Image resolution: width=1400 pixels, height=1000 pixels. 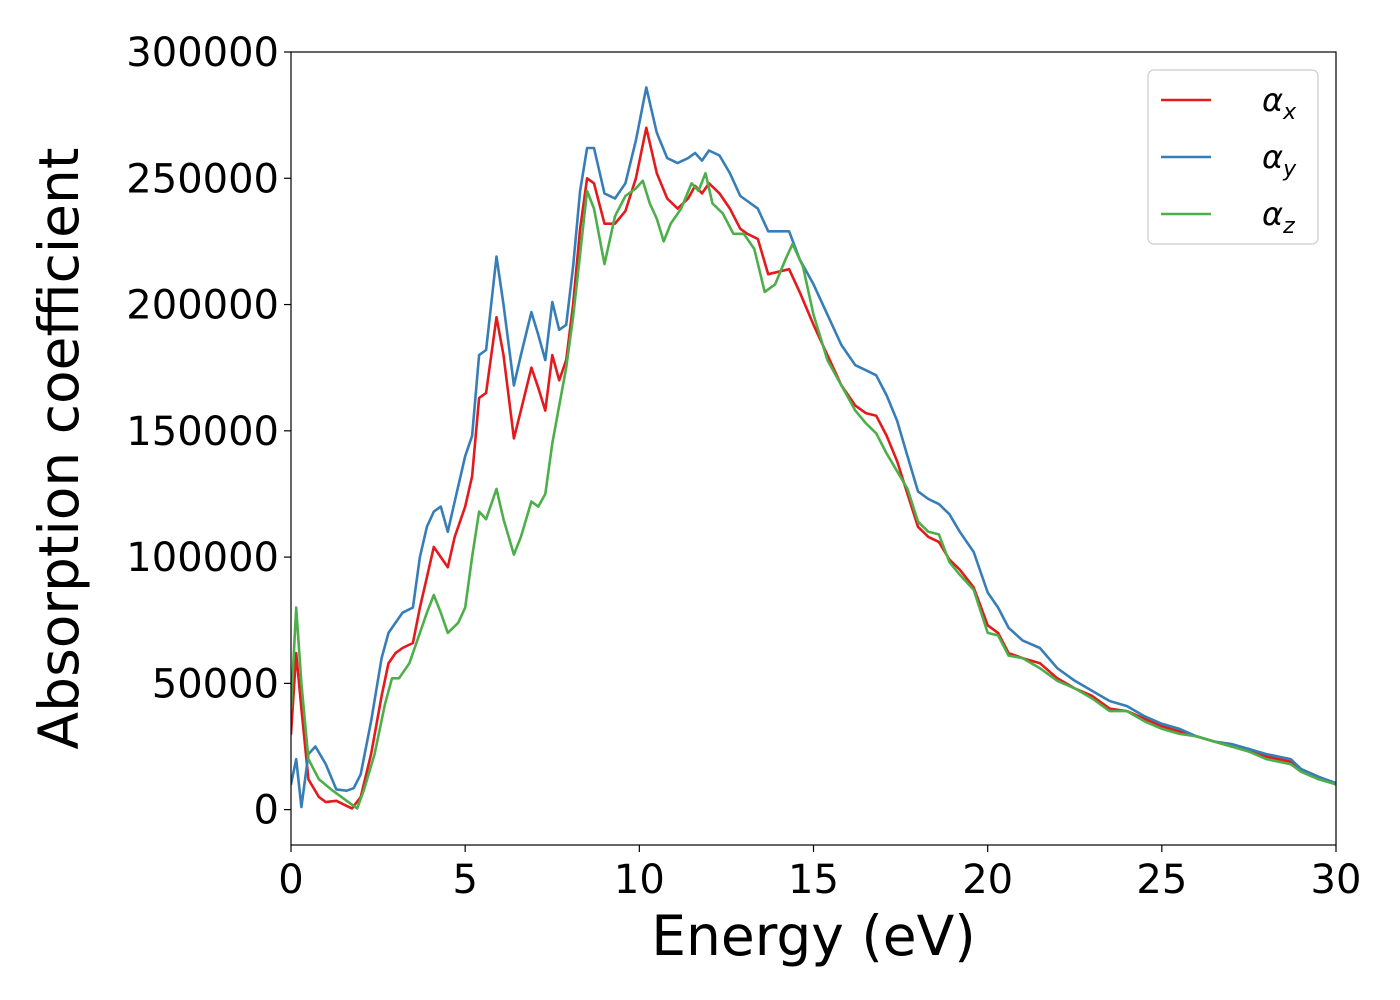 What do you see at coordinates (987, 880) in the screenshot?
I see `x-tick-label: 20` at bounding box center [987, 880].